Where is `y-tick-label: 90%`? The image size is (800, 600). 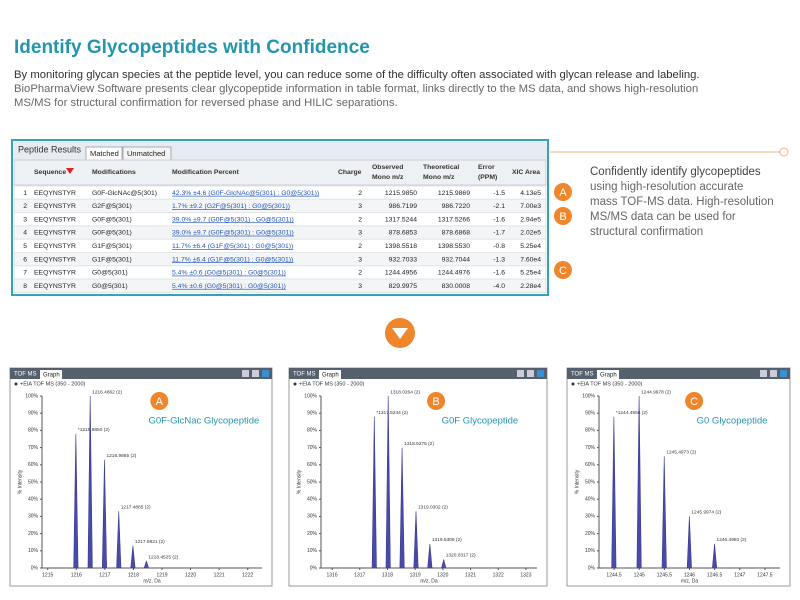
y-tick-label: 90% is located at coordinates (33, 414).